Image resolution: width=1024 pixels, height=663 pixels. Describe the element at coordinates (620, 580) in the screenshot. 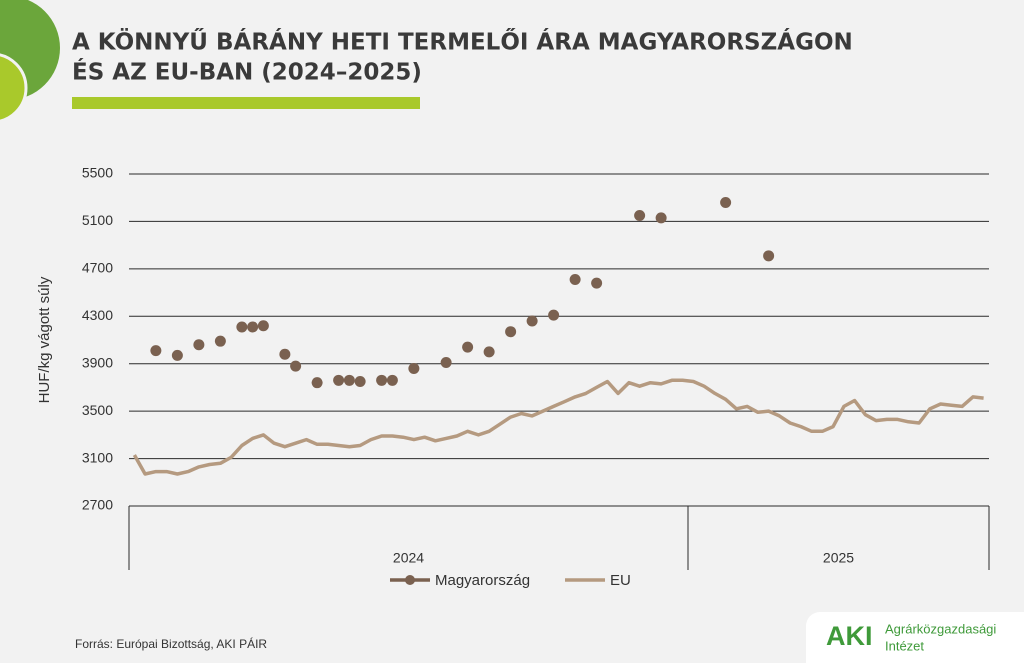

I see `legend-label: EU` at that location.